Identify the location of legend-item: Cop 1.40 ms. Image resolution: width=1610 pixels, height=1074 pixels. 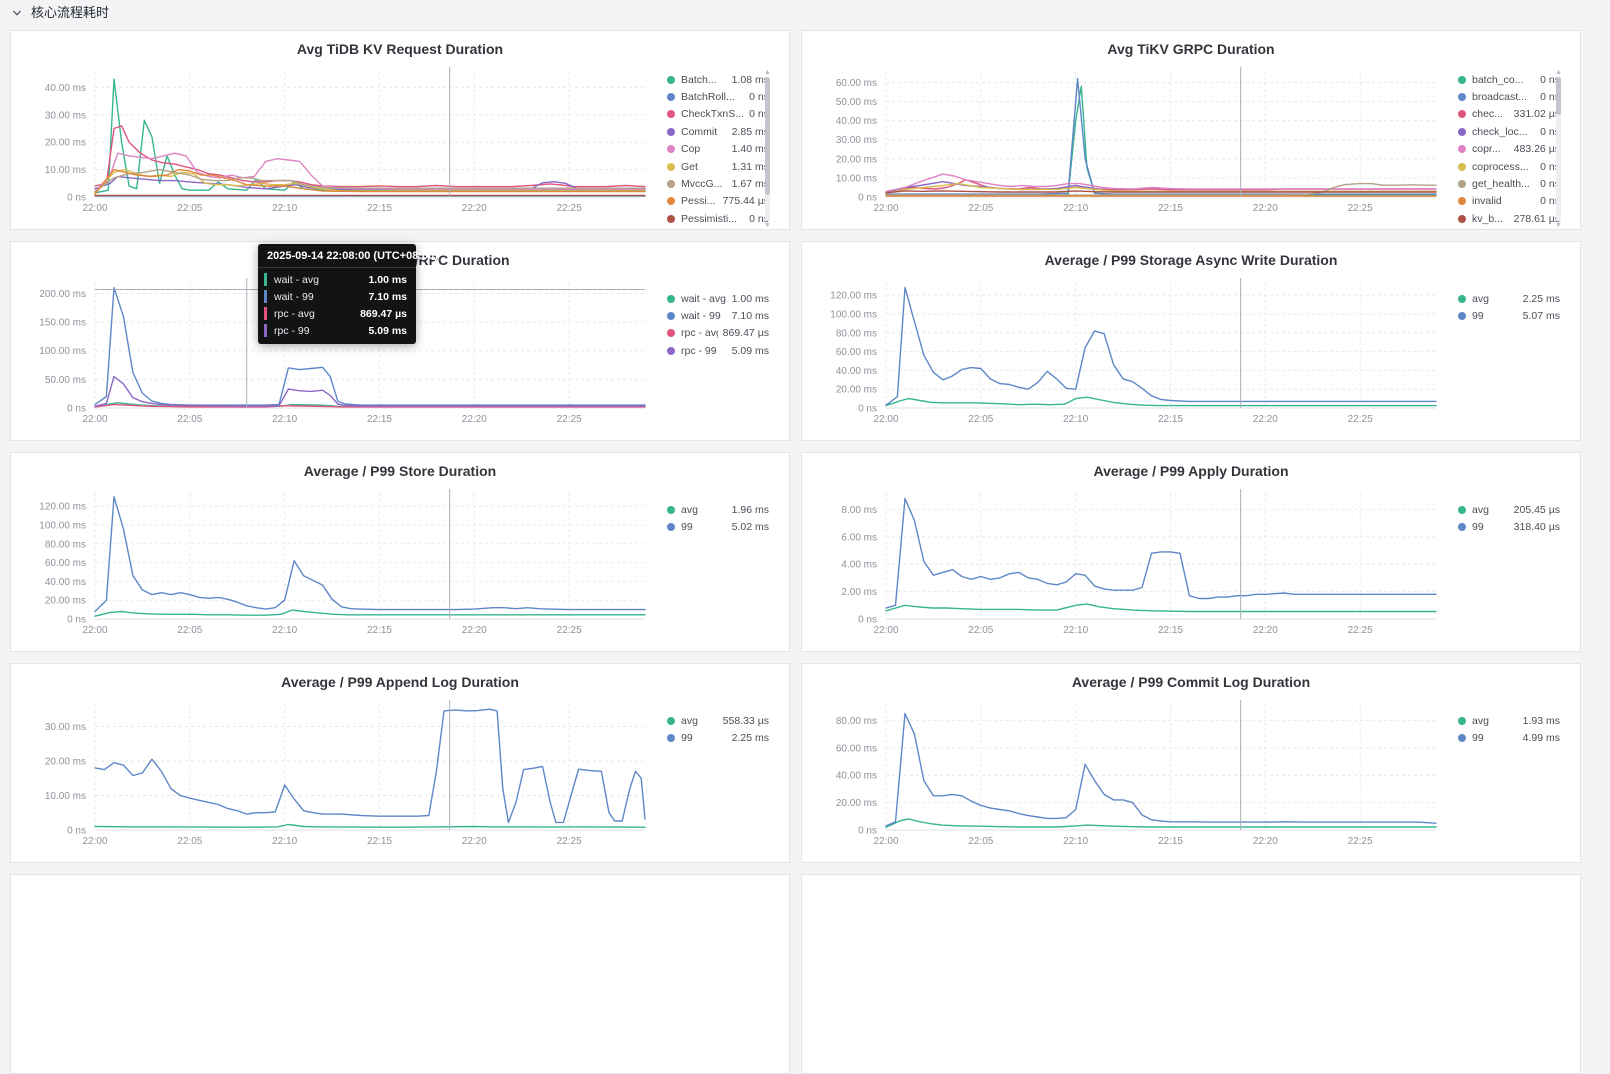
(718, 149).